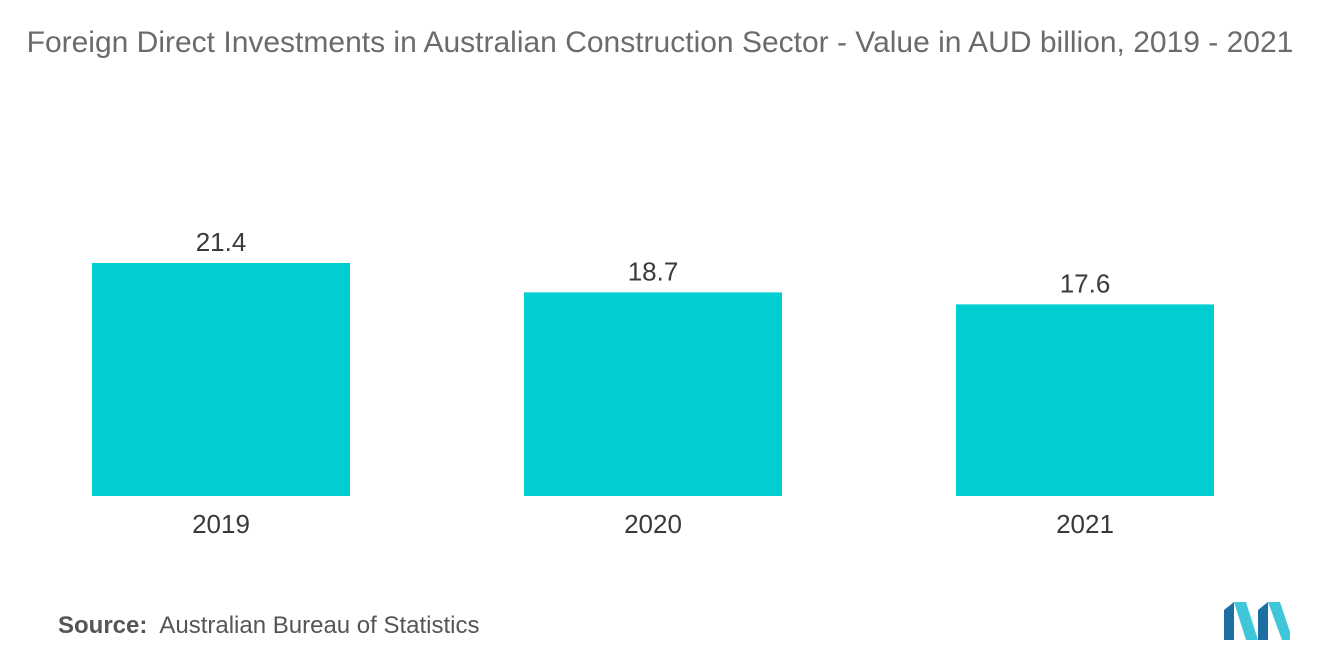  I want to click on mordor-intelligence-logo-icon, so click(1257, 621).